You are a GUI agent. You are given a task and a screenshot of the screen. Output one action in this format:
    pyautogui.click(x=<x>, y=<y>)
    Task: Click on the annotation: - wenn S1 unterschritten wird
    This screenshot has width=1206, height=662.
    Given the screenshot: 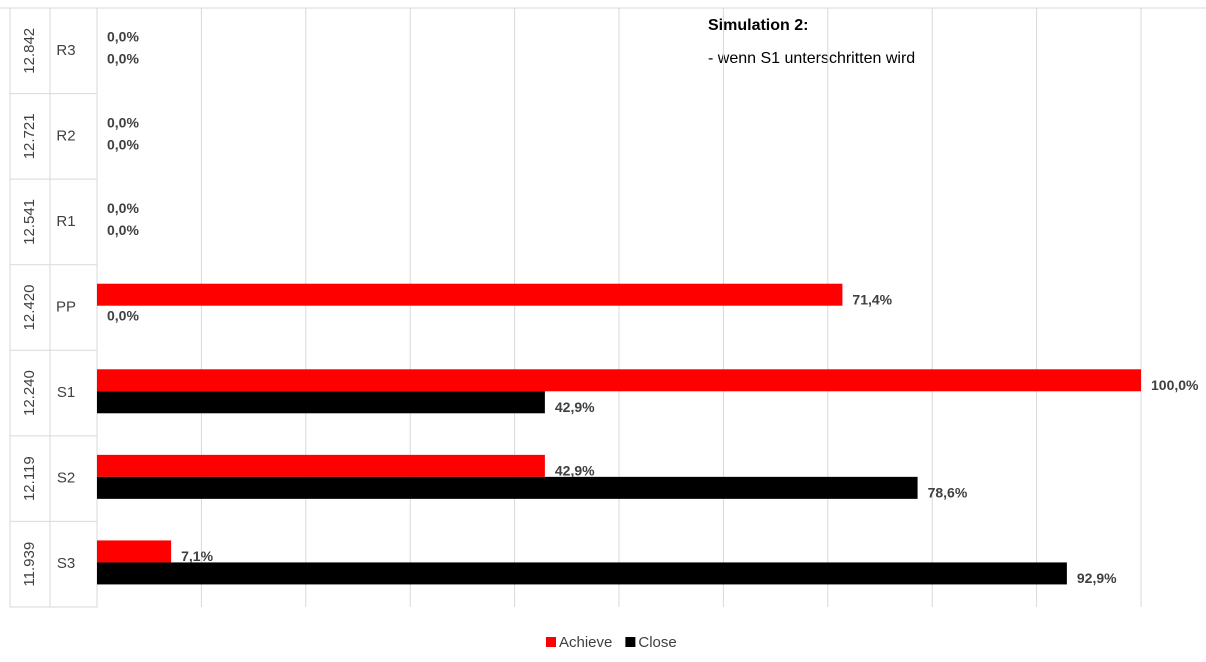 What is the action you would take?
    pyautogui.click(x=811, y=58)
    